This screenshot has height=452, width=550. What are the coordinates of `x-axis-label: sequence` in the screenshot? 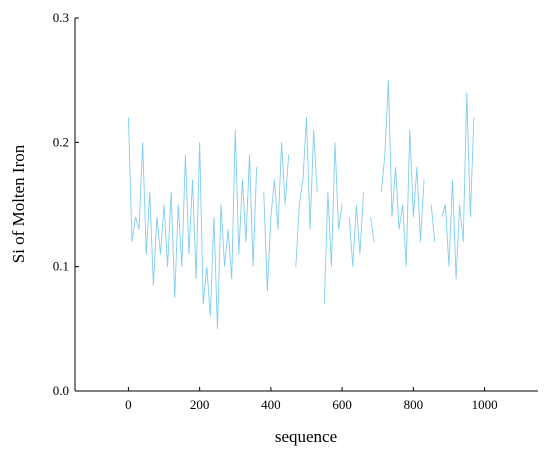 It's located at (306, 436).